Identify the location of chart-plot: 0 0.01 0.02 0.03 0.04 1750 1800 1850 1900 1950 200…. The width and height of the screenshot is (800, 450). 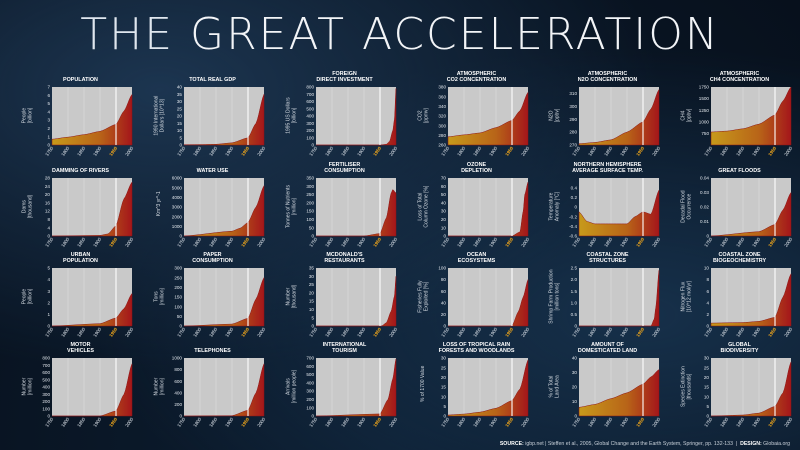
(747, 212).